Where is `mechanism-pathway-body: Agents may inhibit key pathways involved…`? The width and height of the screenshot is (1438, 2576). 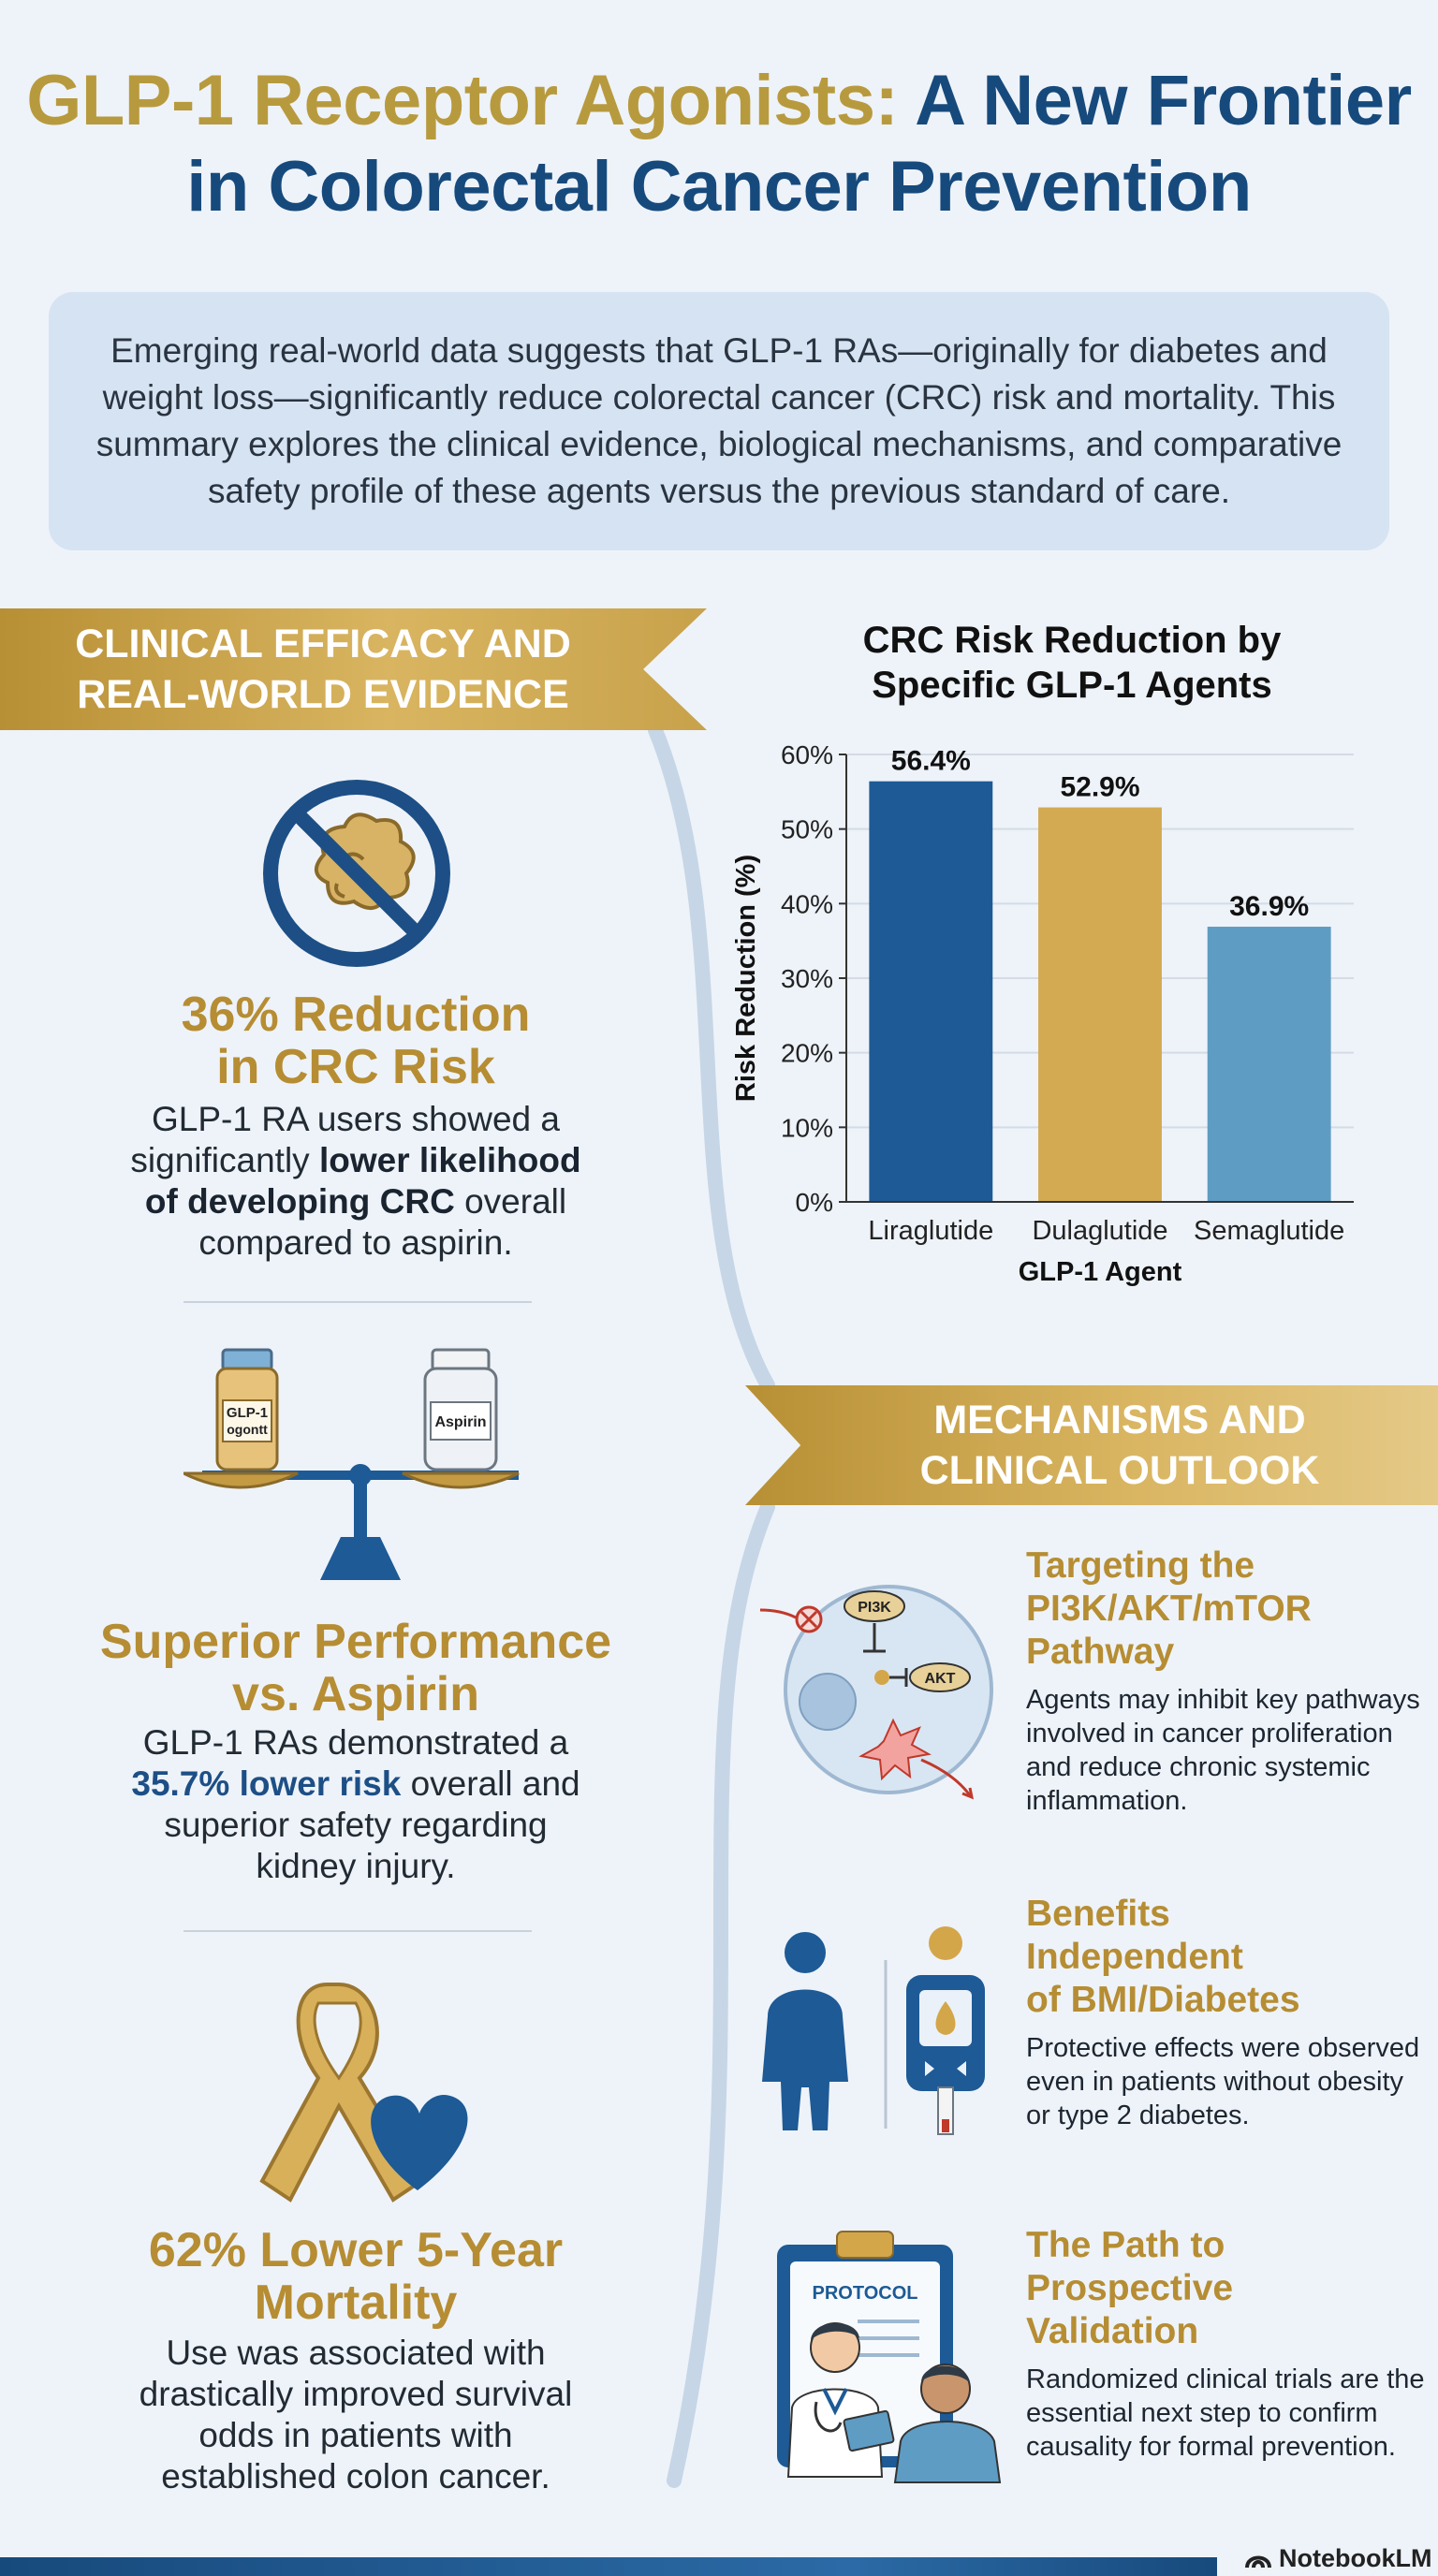
mechanism-pathway-body: Agents may inhibit key pathways involved… is located at coordinates (1223, 1750).